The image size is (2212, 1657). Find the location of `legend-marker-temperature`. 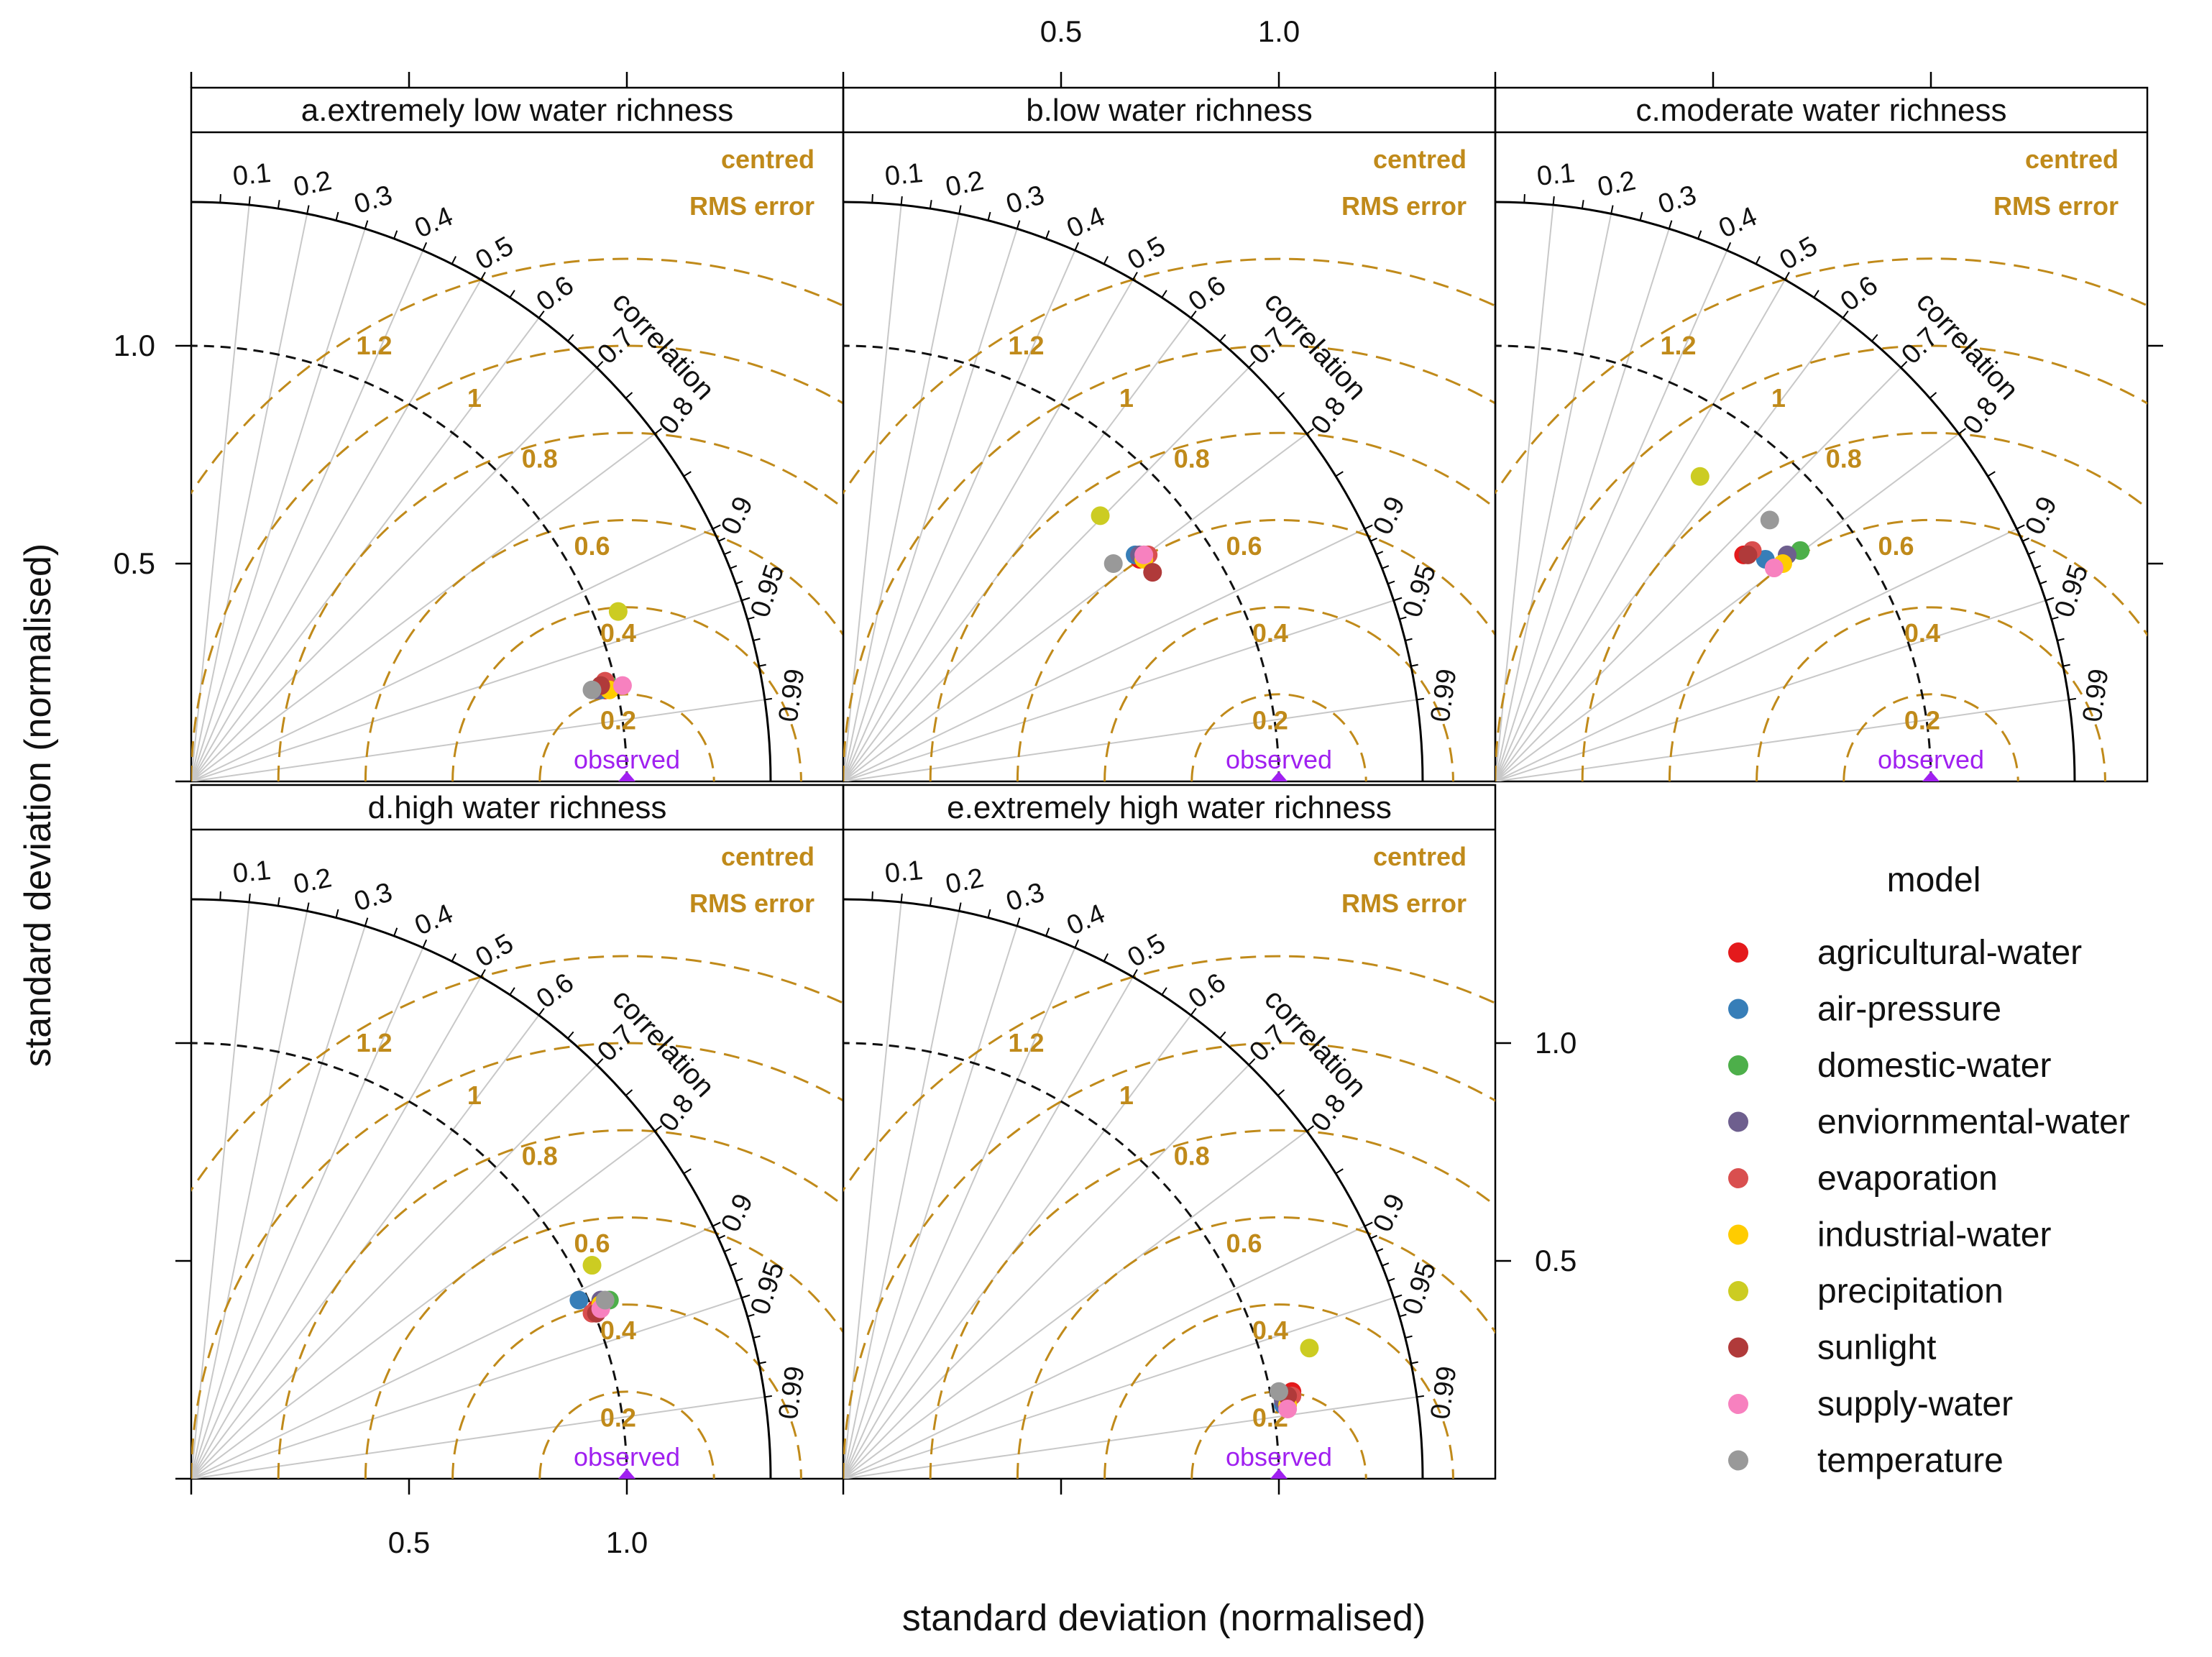

legend-marker-temperature is located at coordinates (1738, 1461).